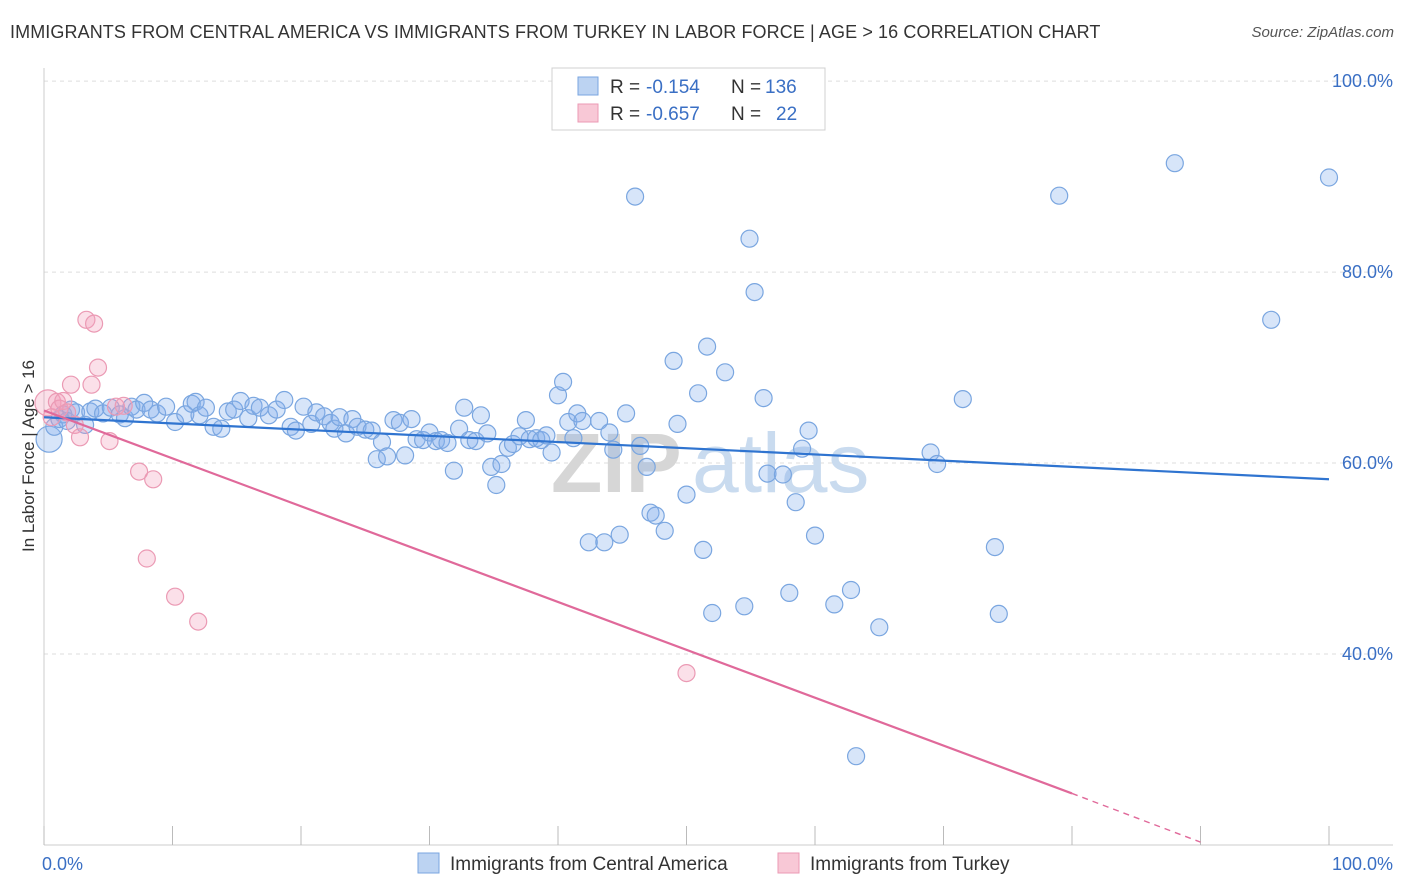 The height and width of the screenshot is (892, 1406). What do you see at coordinates (1322, 32) in the screenshot?
I see `chart-source: Source: ZipAtlas.com` at bounding box center [1322, 32].